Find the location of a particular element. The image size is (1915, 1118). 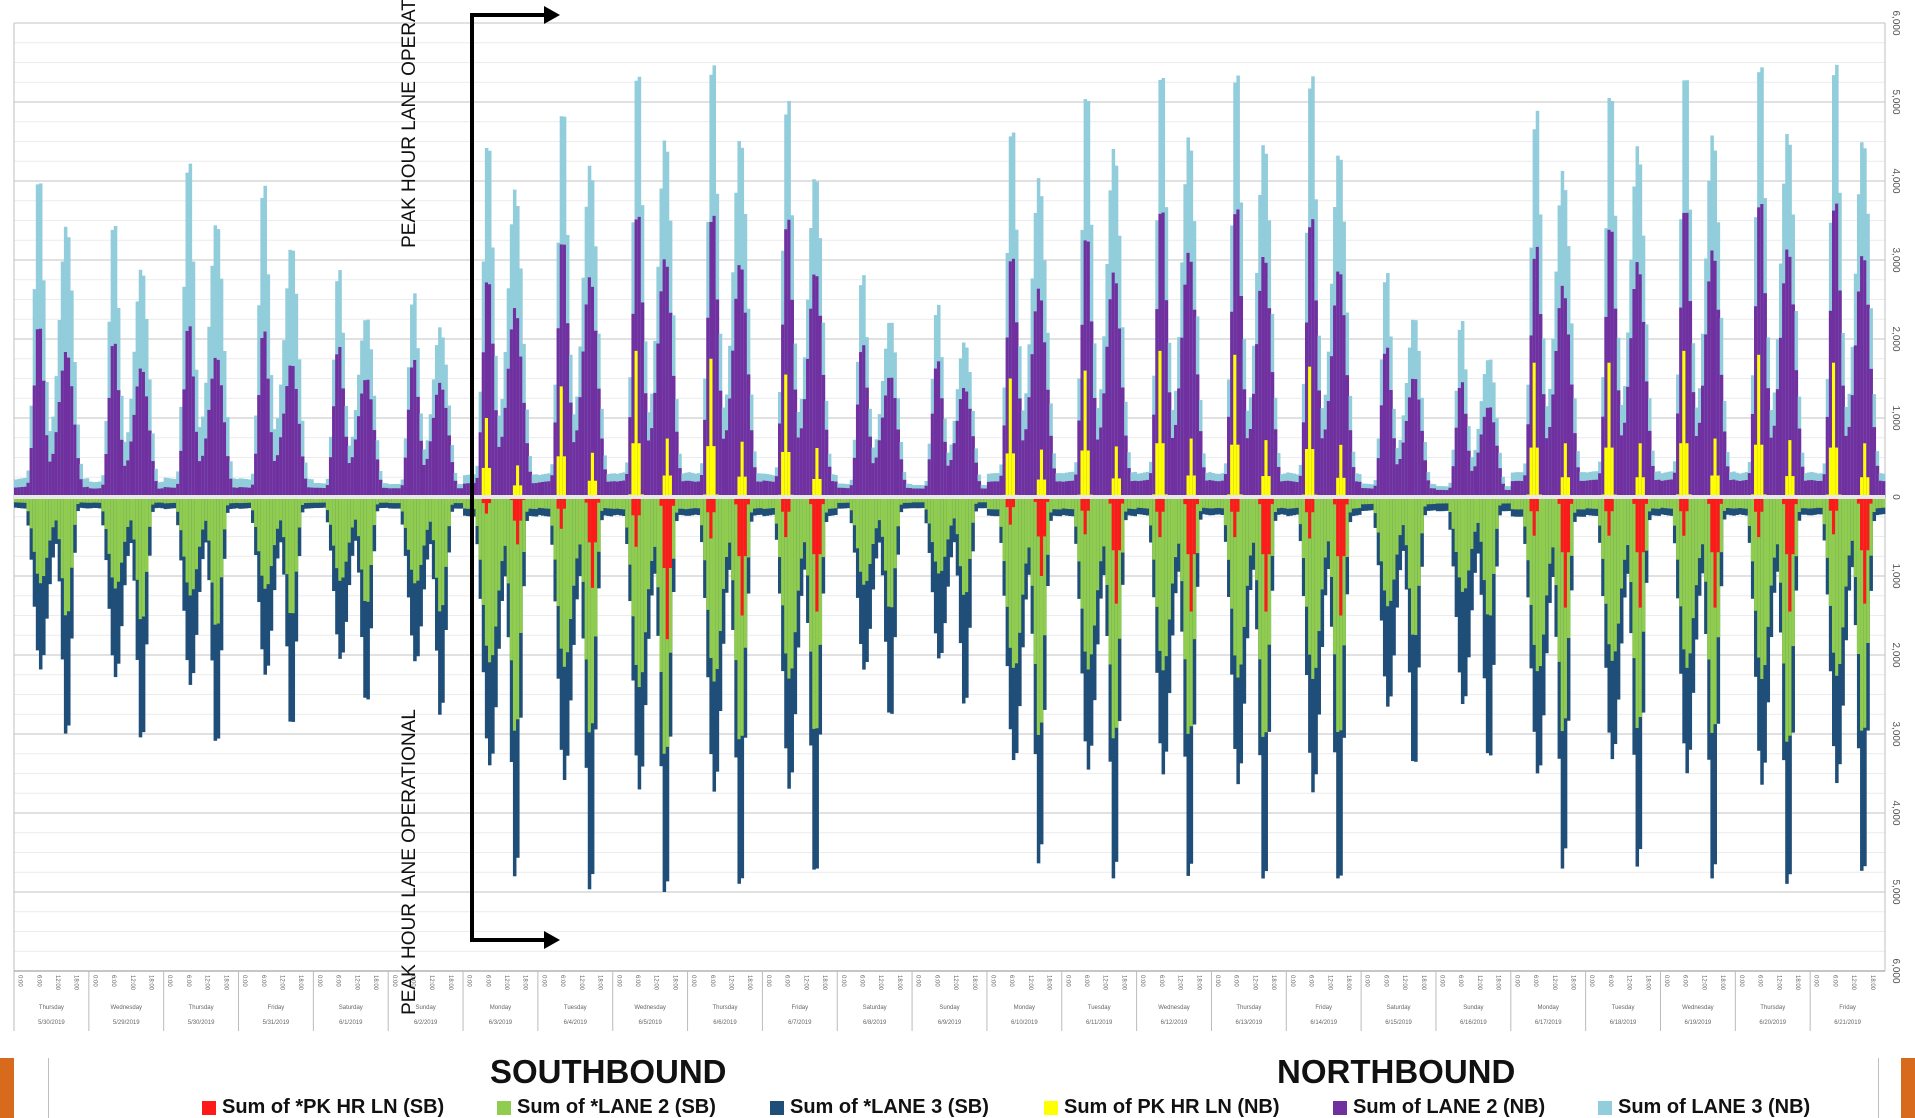

day-label: Sunday is located at coordinates (425, 1008).